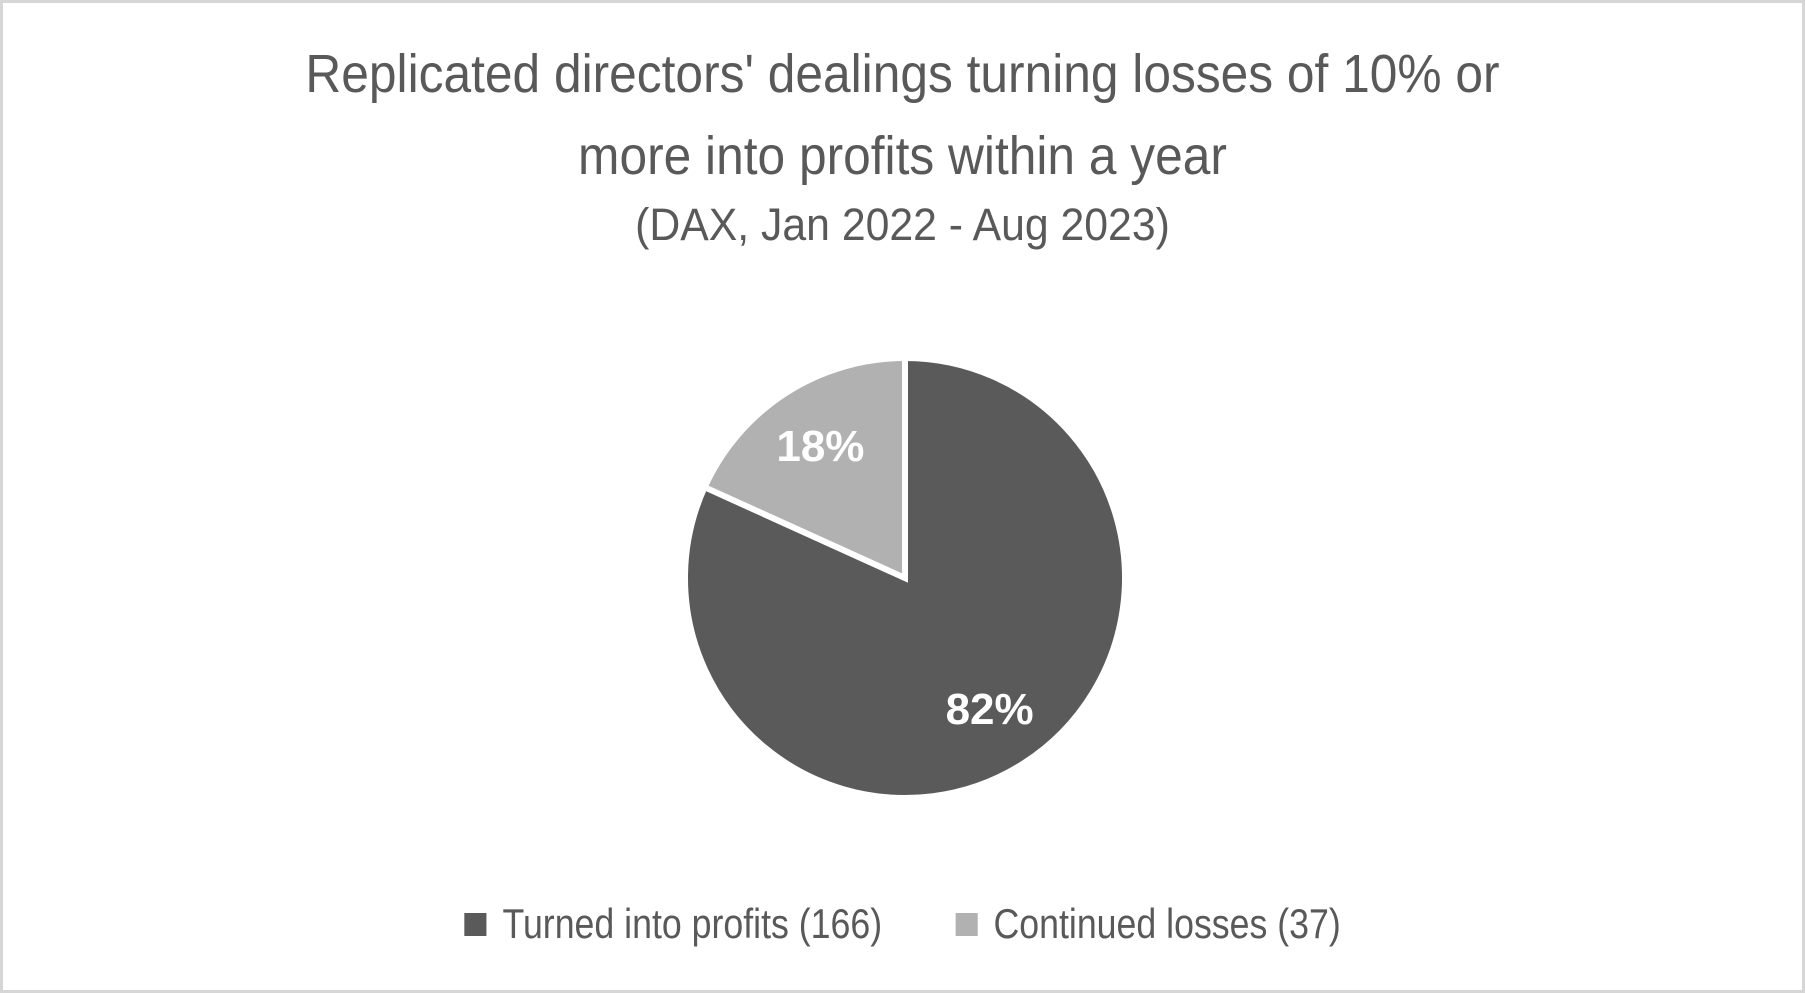 This screenshot has height=993, width=1805. I want to click on legend-item-turned-into-profits: Turned into profits (166), so click(673, 924).